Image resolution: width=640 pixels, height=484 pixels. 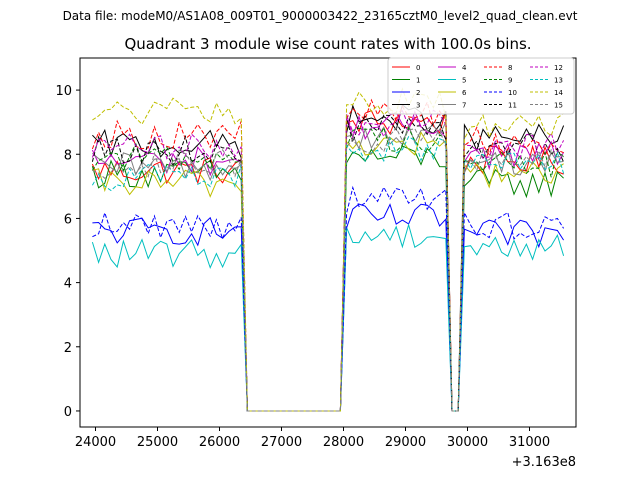 What do you see at coordinates (67, 252) in the screenshot?
I see `y-axis: 0 2 4 6 8 10` at bounding box center [67, 252].